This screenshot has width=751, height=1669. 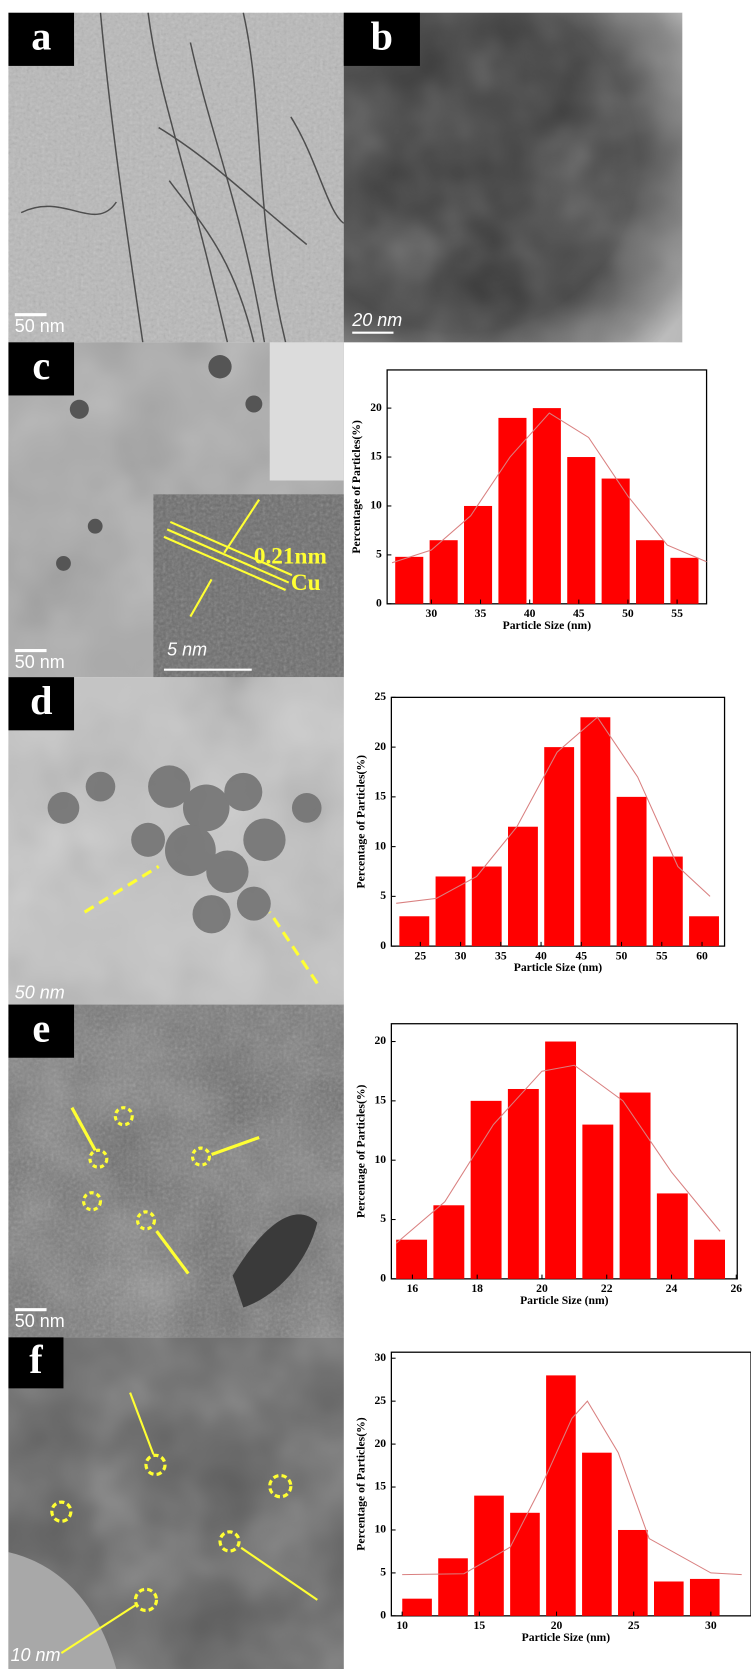 I want to click on x-tick-label: 26, so click(x=736, y=1288).